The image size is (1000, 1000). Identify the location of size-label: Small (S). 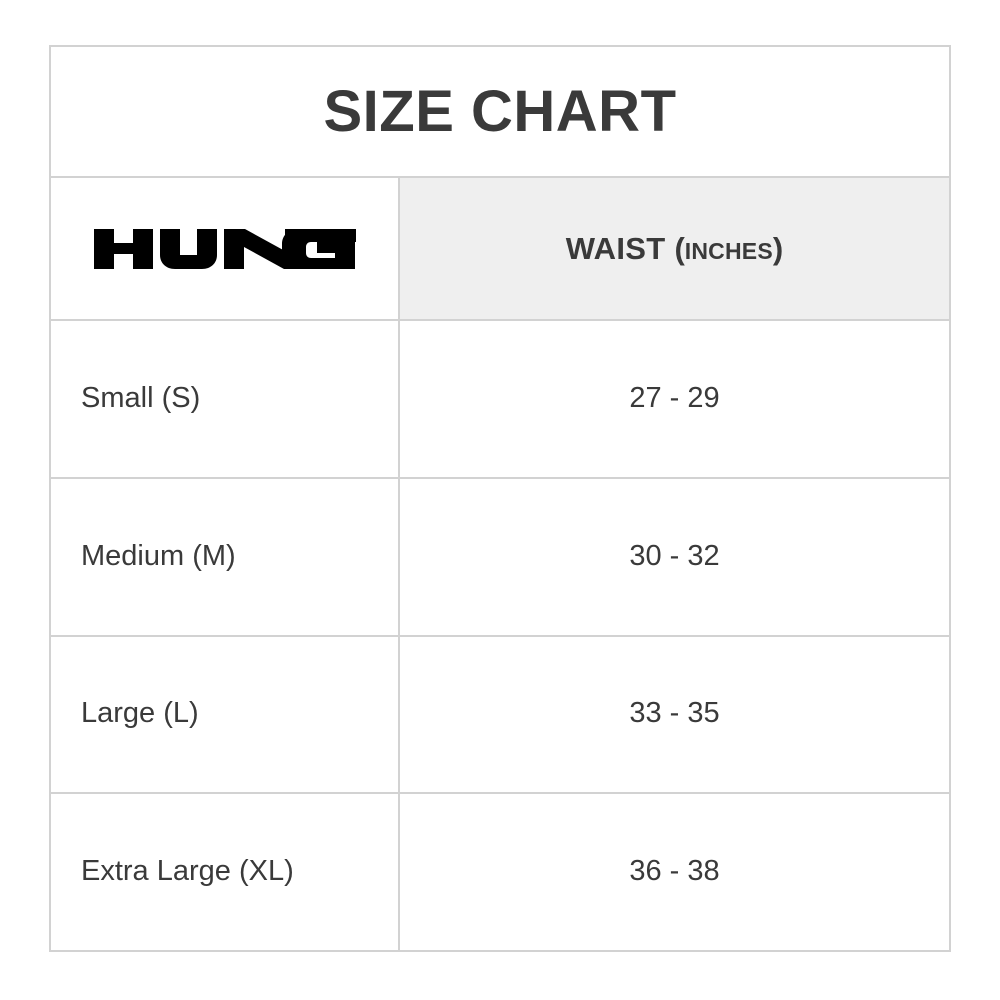
(141, 397).